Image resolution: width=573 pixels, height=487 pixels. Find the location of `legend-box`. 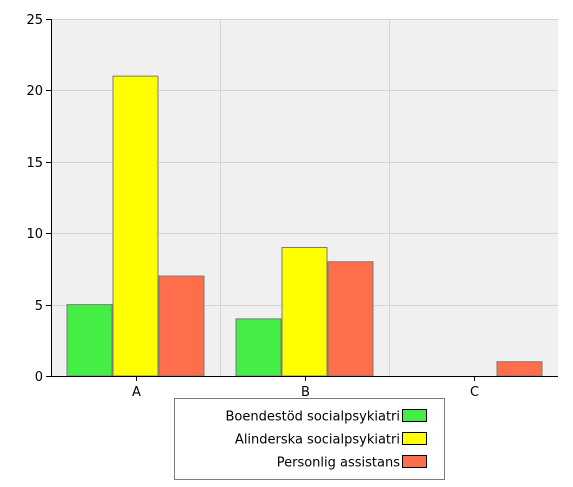

legend-box is located at coordinates (309, 439).